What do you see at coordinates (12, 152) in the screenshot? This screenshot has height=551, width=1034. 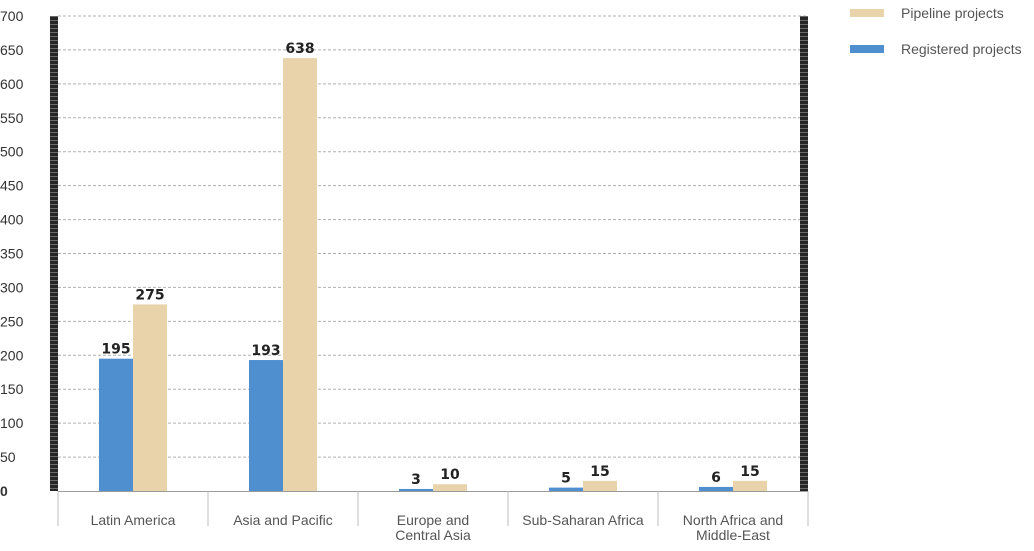 I see `y-tick-label: 500` at bounding box center [12, 152].